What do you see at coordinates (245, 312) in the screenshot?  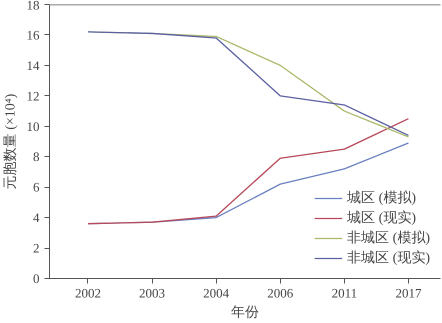 I see `x-axis-title: 年份` at bounding box center [245, 312].